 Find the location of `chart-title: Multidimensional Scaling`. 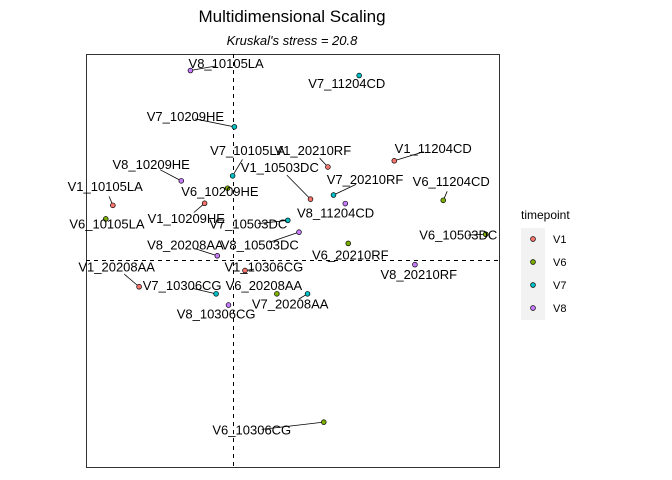

chart-title: Multidimensional Scaling is located at coordinates (291, 16).